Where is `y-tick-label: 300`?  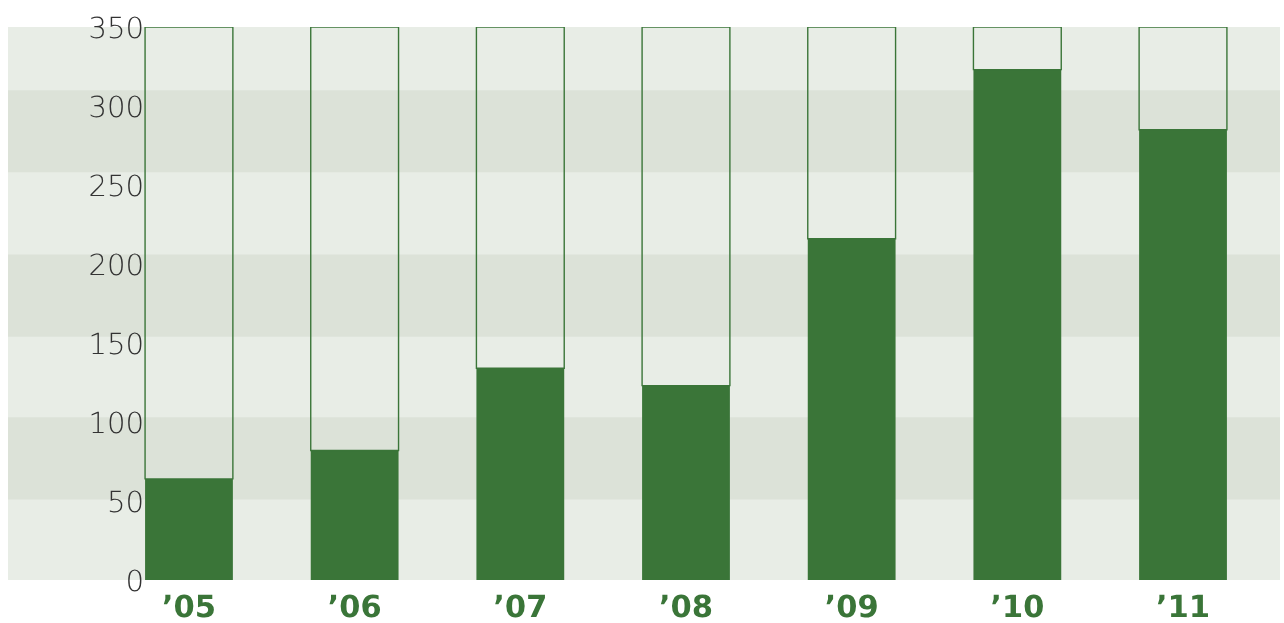 y-tick-label: 300 is located at coordinates (116, 106).